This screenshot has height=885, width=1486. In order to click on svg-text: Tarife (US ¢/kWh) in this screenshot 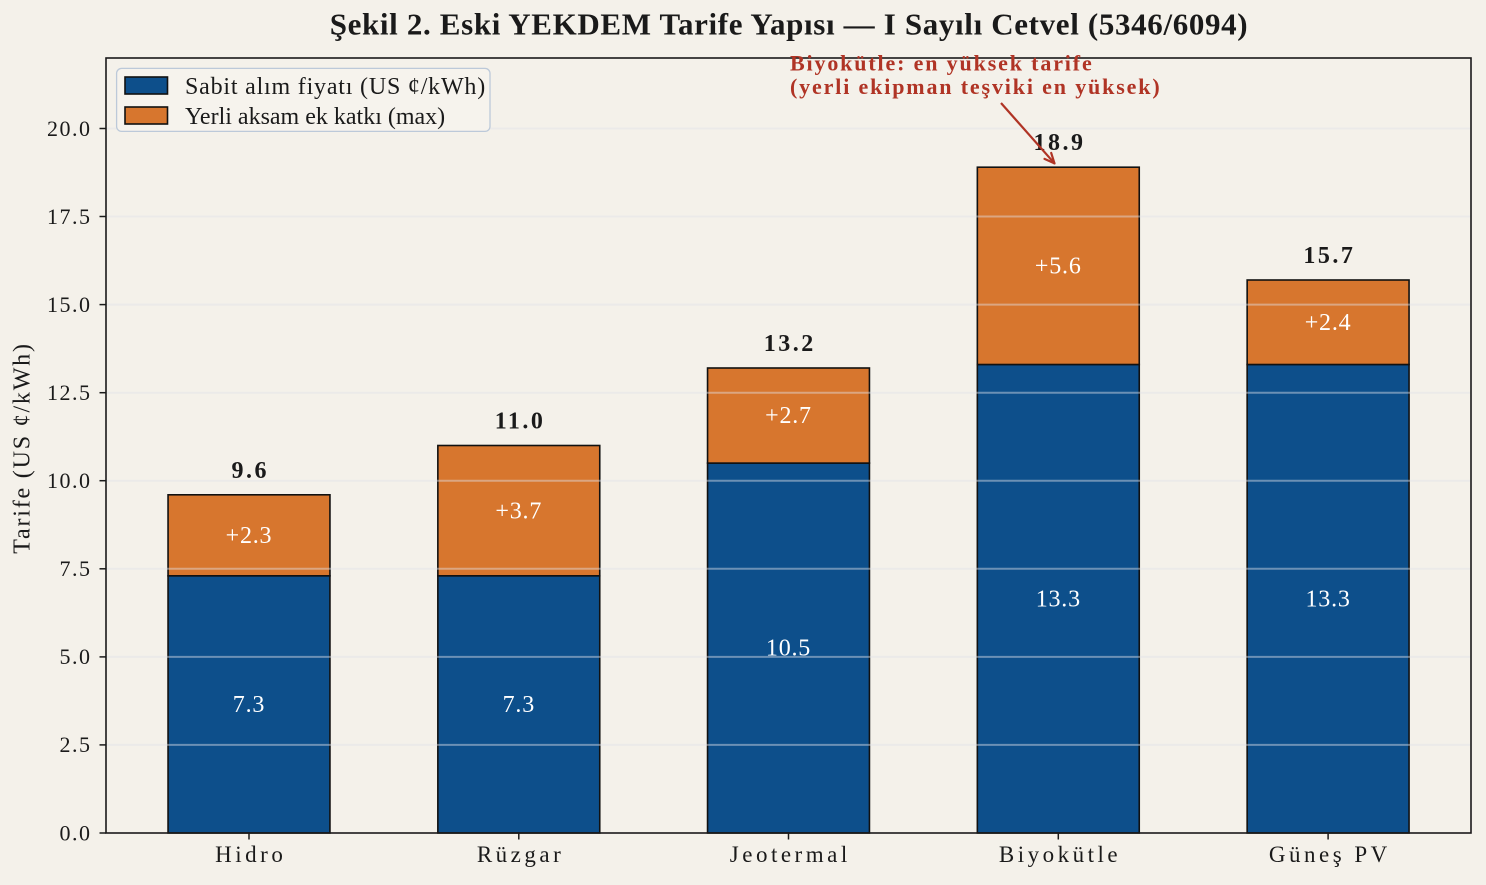, I will do `click(23, 448)`.